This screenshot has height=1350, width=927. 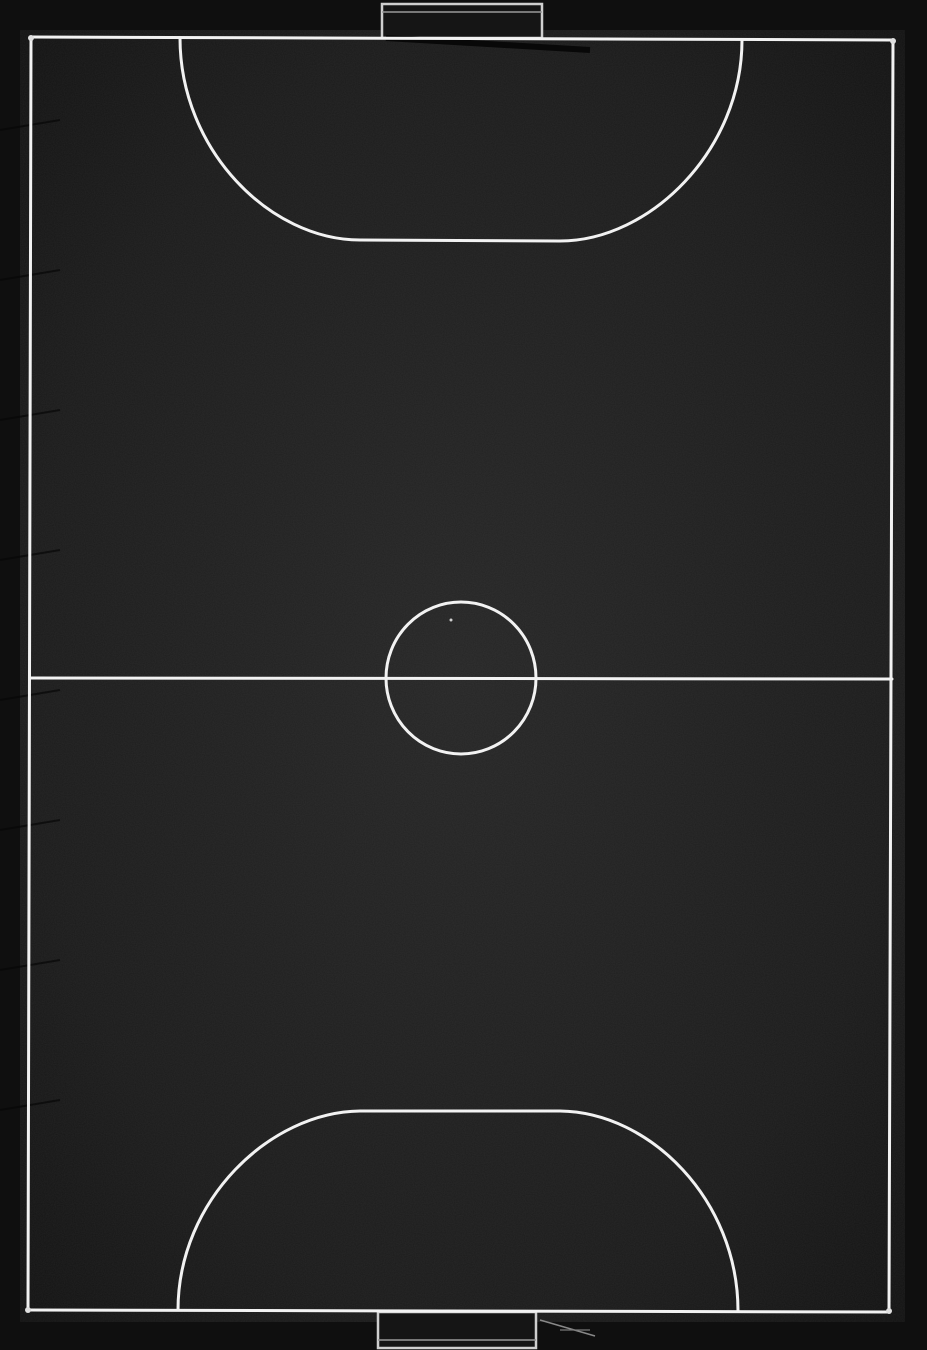 What do you see at coordinates (458, 1311) in the screenshot?
I see `bottom-goal-line` at bounding box center [458, 1311].